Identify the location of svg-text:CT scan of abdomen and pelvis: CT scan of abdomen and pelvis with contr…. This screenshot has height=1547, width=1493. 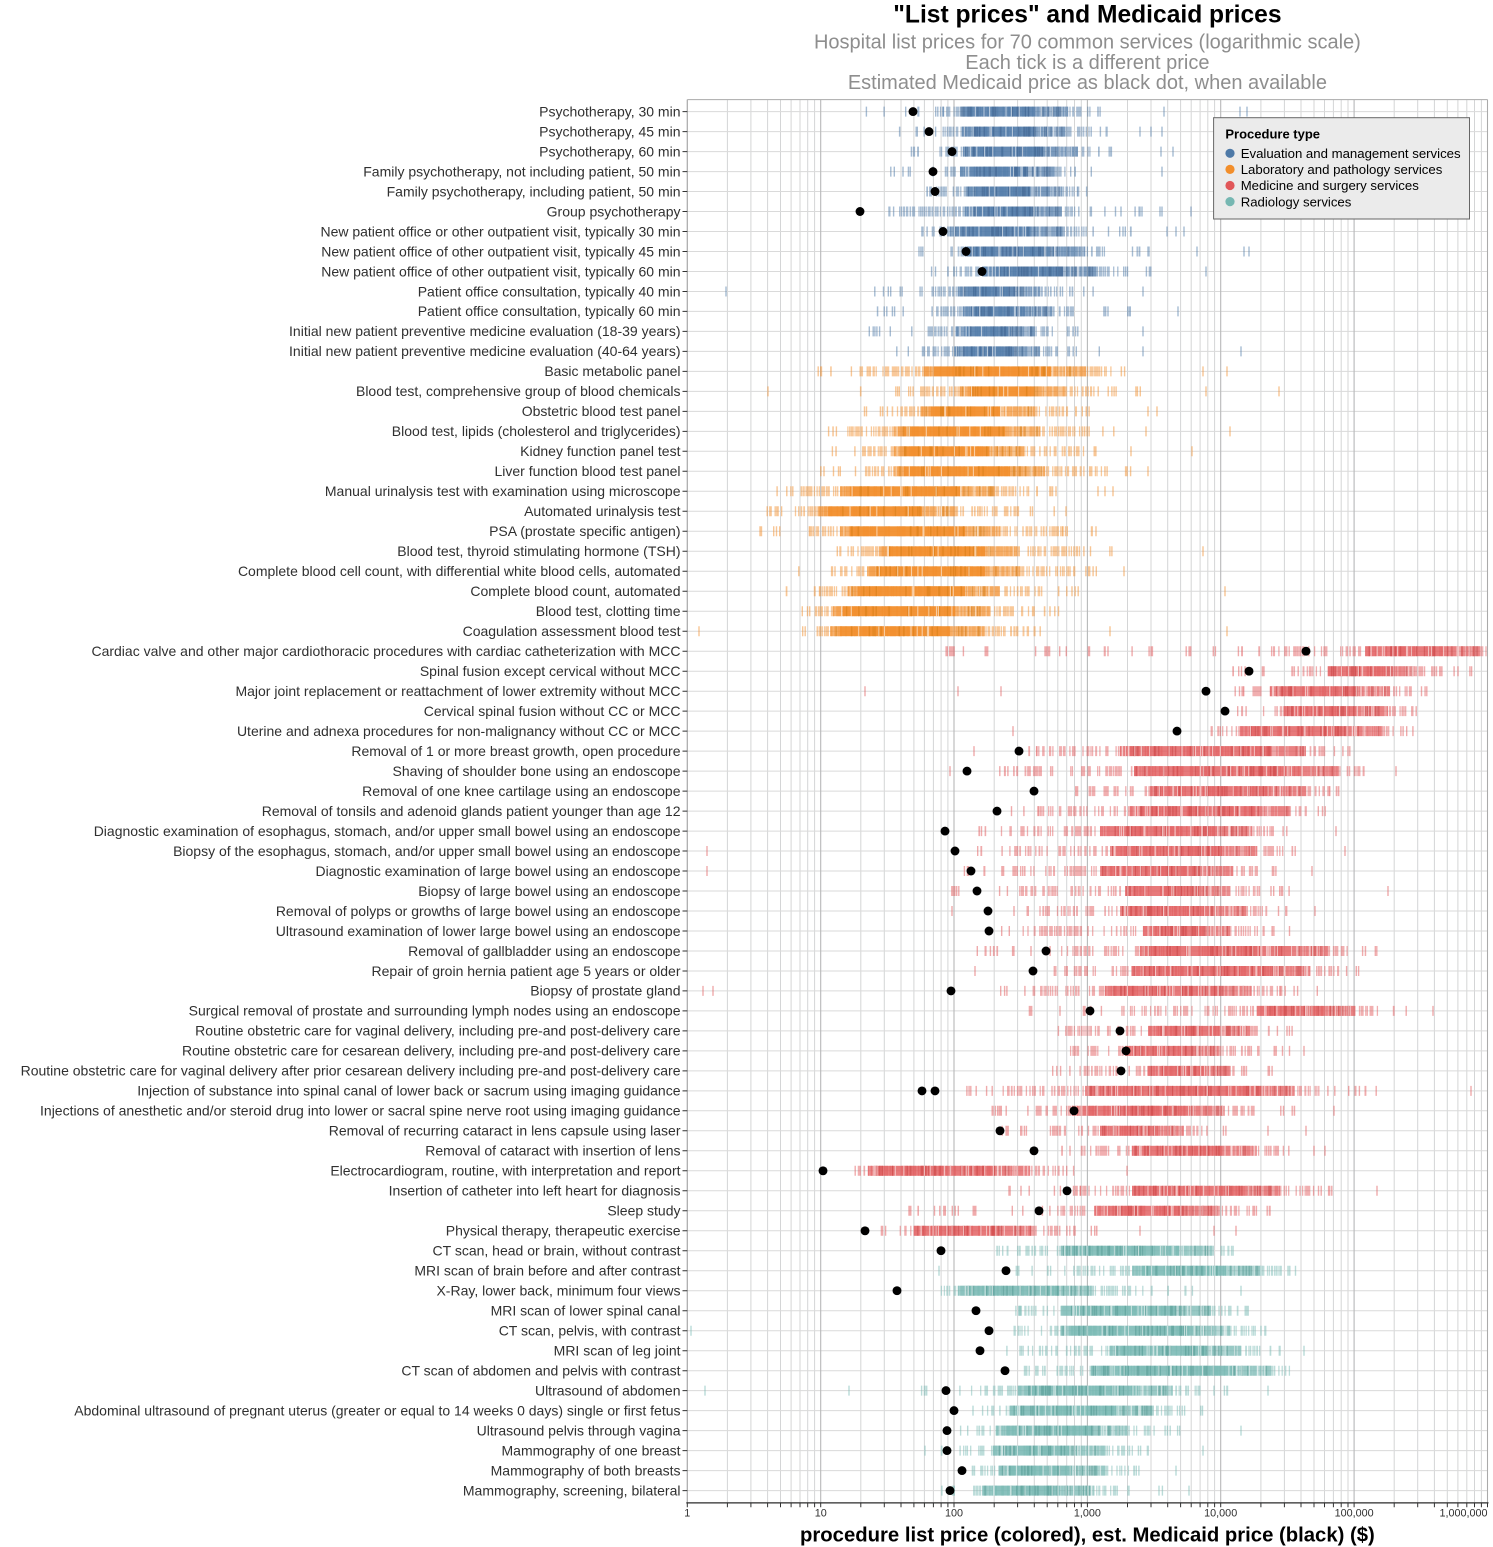
(540, 1371).